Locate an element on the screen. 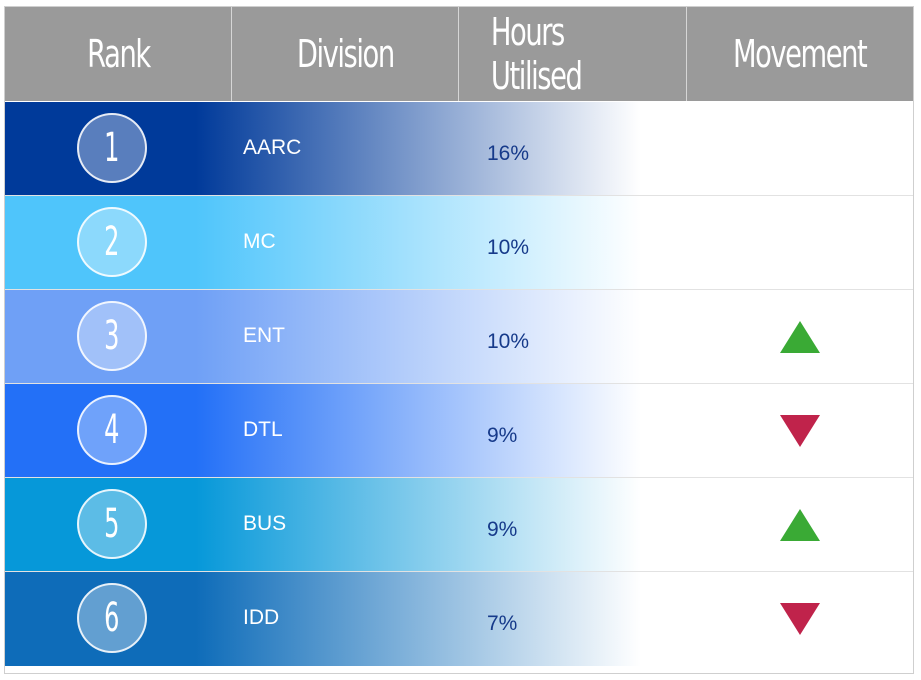 This screenshot has height=680, width=921. hours-utilised-value: 16% is located at coordinates (508, 153).